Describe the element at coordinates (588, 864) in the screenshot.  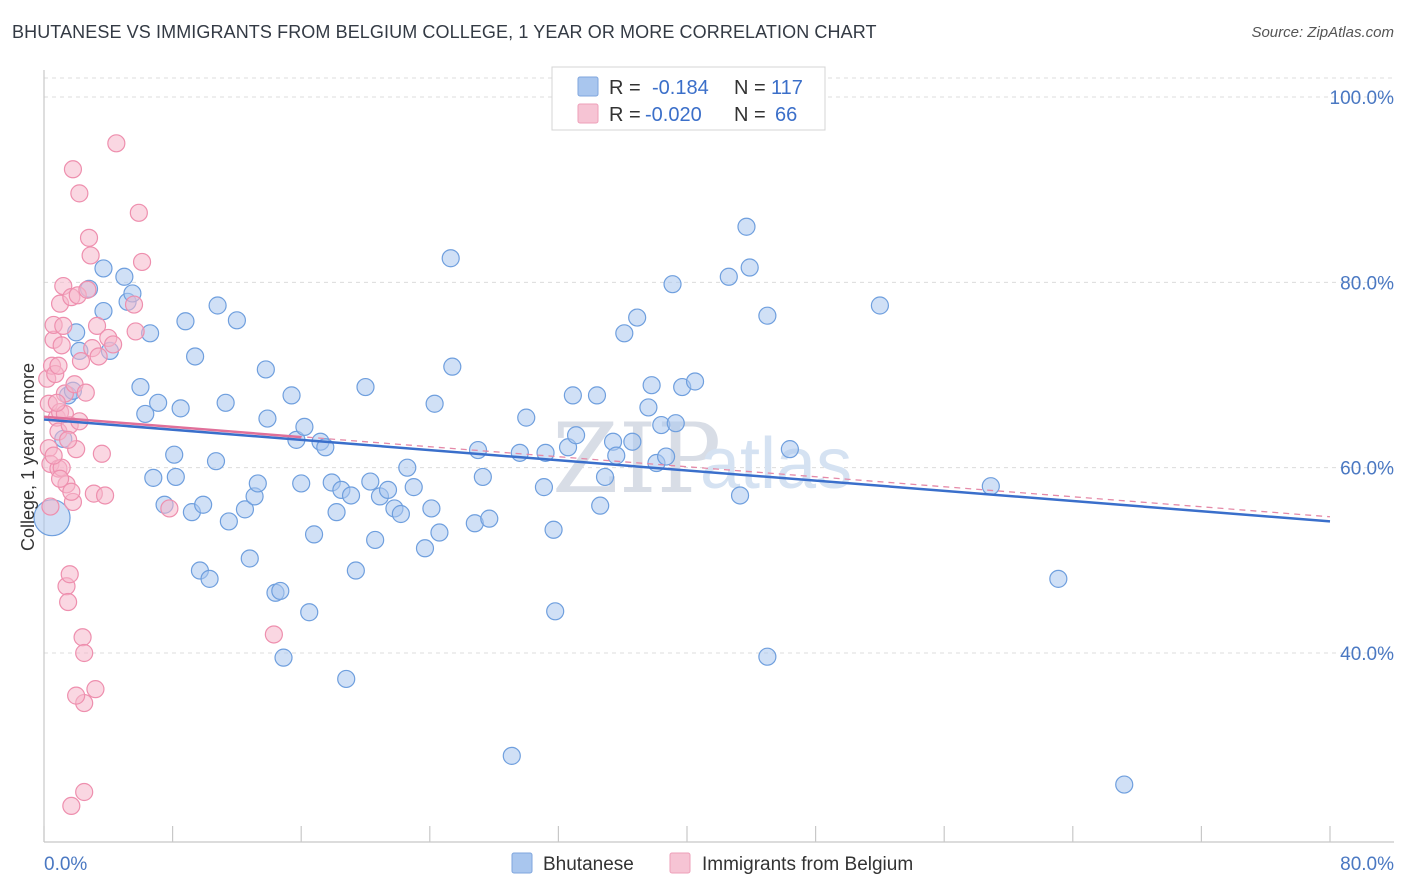
I see `bottom-legend-label-bhutanese: Bhutanese` at that location.